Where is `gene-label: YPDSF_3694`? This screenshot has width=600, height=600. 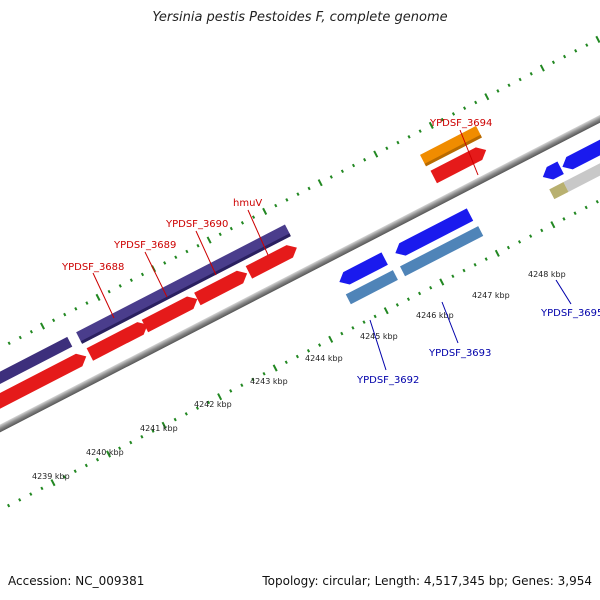
gene-label: YPDSF_3694 is located at coordinates (460, 123).